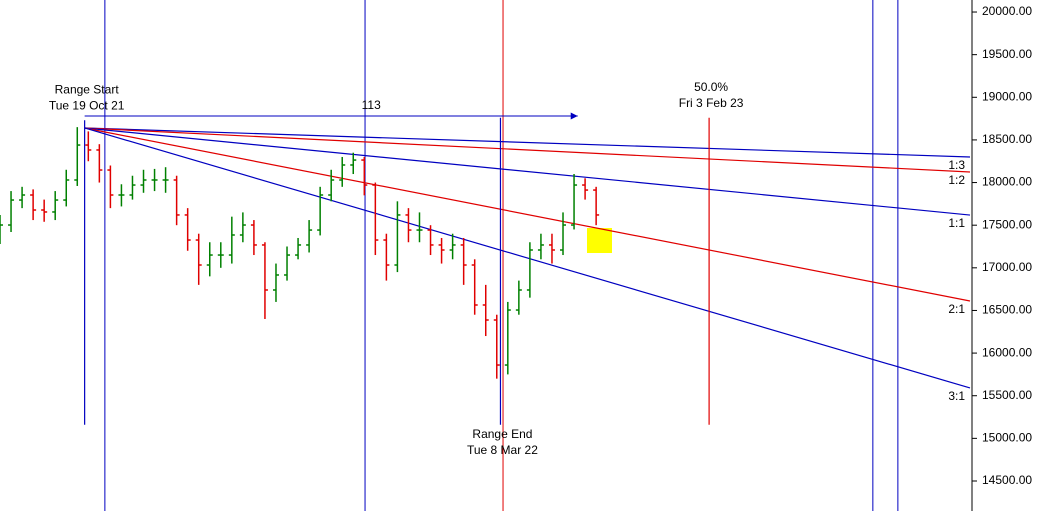 The image size is (1041, 516). I want to click on fan-label: 3:1, so click(956, 396).